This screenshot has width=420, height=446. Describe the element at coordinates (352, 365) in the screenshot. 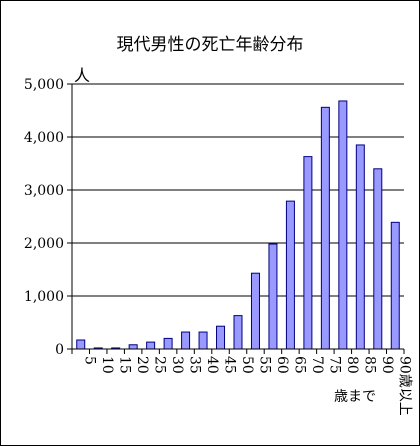

I see `x-tick-label: 80` at that location.